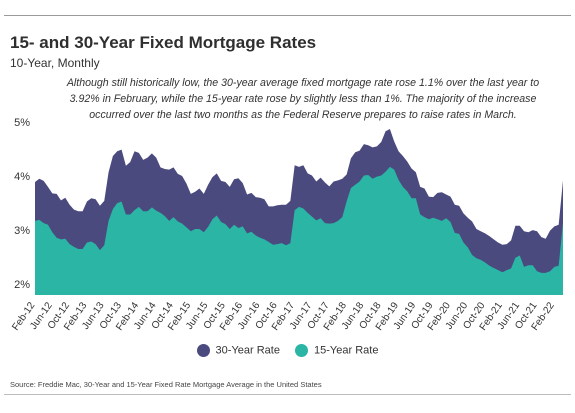 The height and width of the screenshot is (413, 575). Describe the element at coordinates (22, 231) in the screenshot. I see `y-tick-label: 3%` at that location.